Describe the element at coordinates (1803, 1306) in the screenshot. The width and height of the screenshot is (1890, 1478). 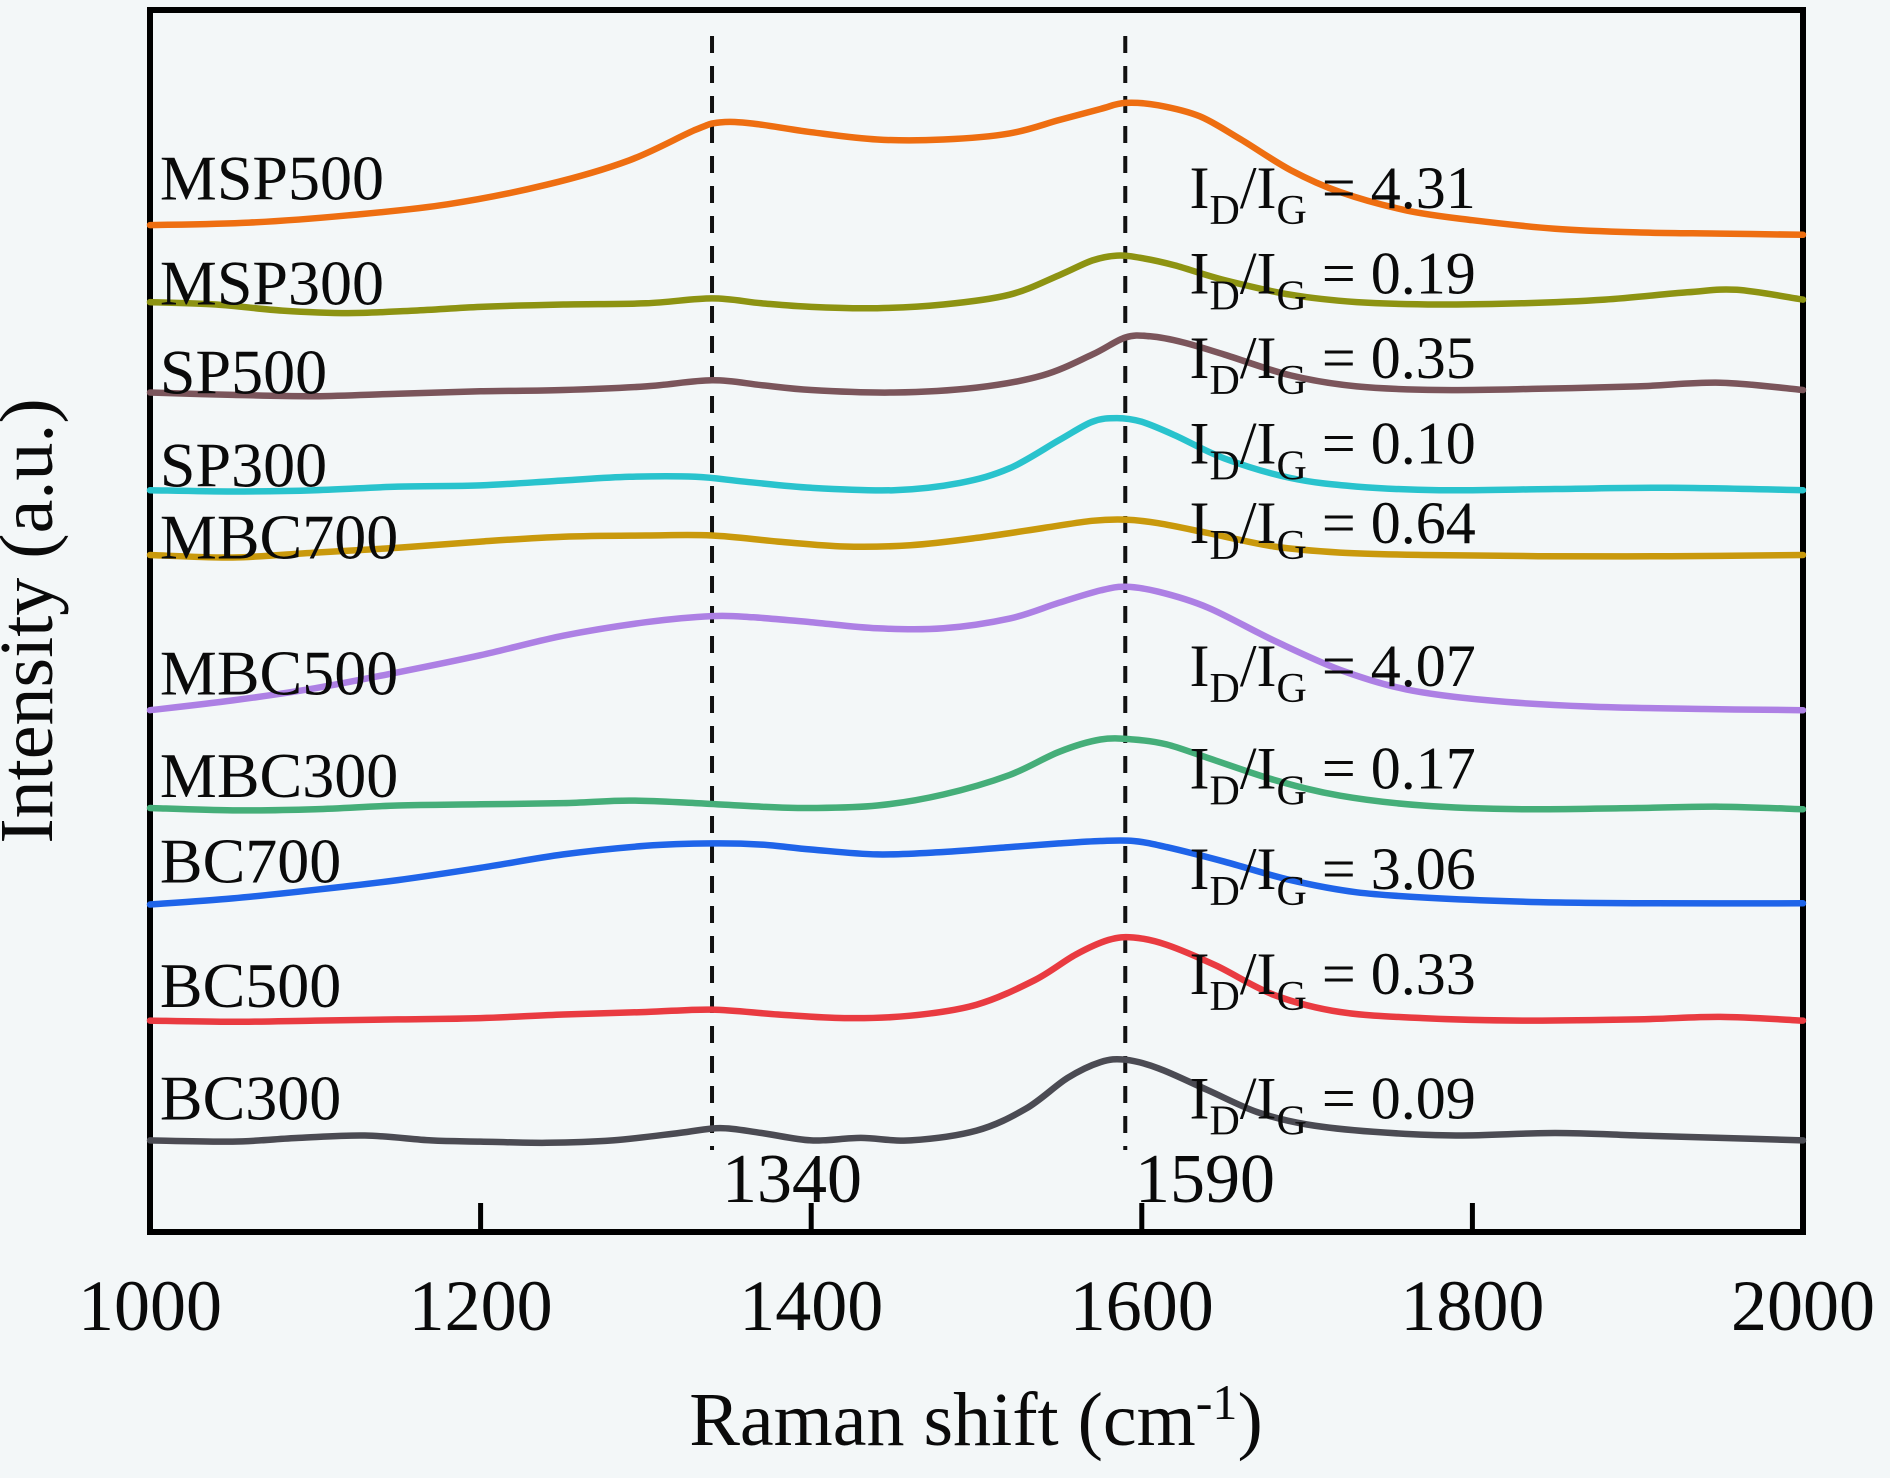
I see `x-tick-label-2000: 2000` at that location.